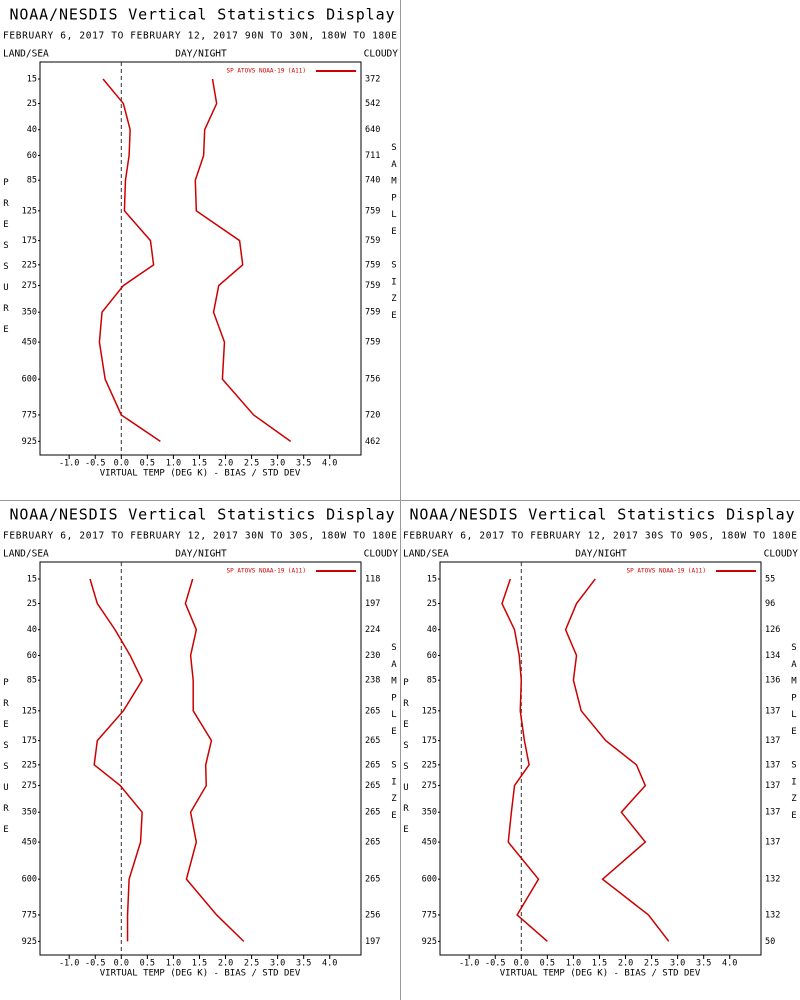  What do you see at coordinates (372, 681) in the screenshot?
I see `sample-size-label: 238` at bounding box center [372, 681].